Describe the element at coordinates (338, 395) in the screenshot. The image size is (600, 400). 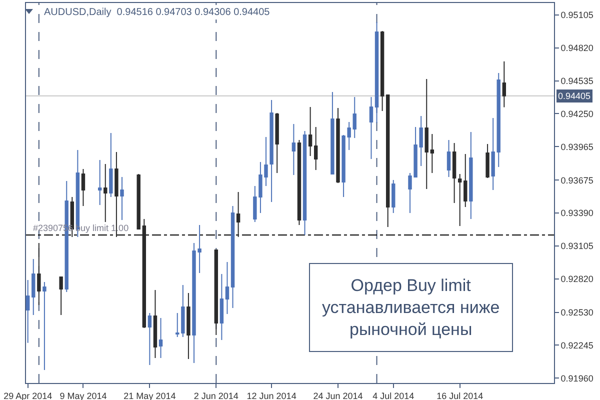
I see `x-tick-label: 24 Jun 2014` at that location.